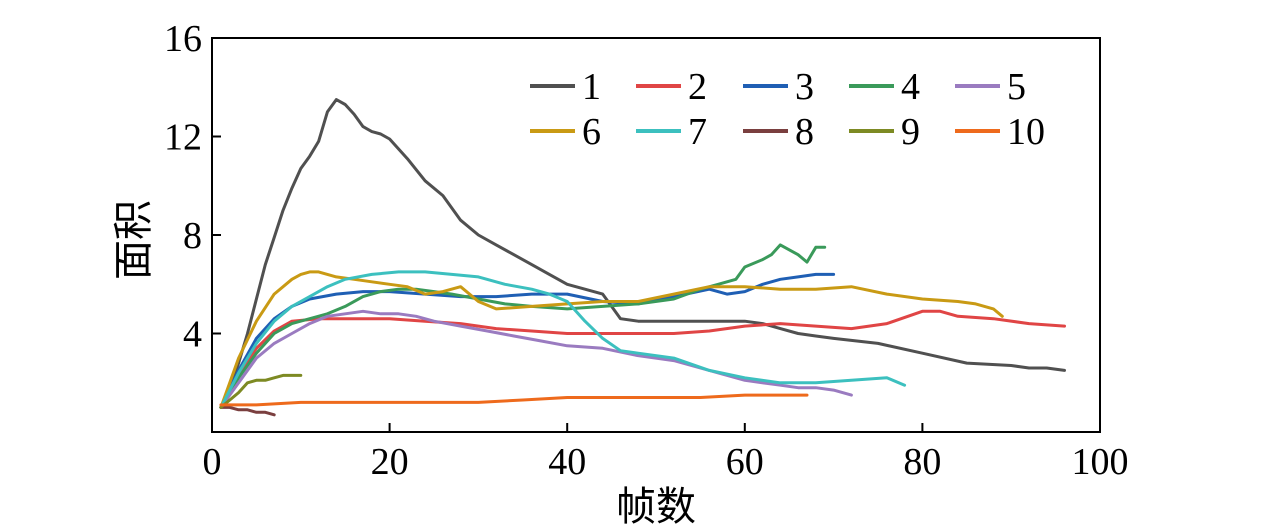  Describe the element at coordinates (591, 87) in the screenshot. I see `legend-label-1: 1` at that location.